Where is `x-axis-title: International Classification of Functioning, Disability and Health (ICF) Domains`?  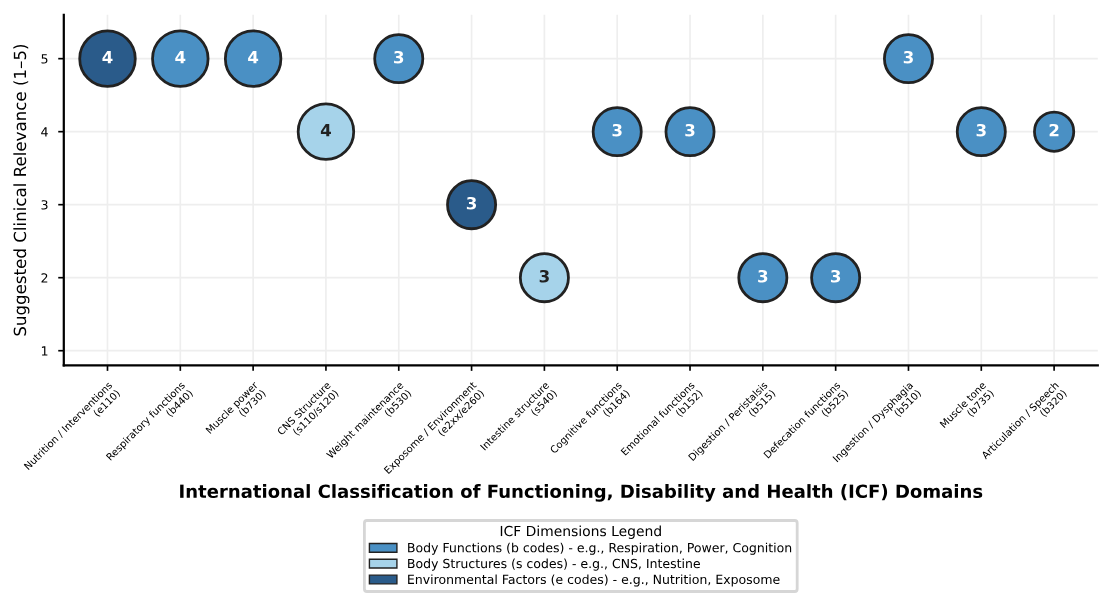 x-axis-title: International Classification of Functioning, Disability and Health (ICF) Domains is located at coordinates (581, 493).